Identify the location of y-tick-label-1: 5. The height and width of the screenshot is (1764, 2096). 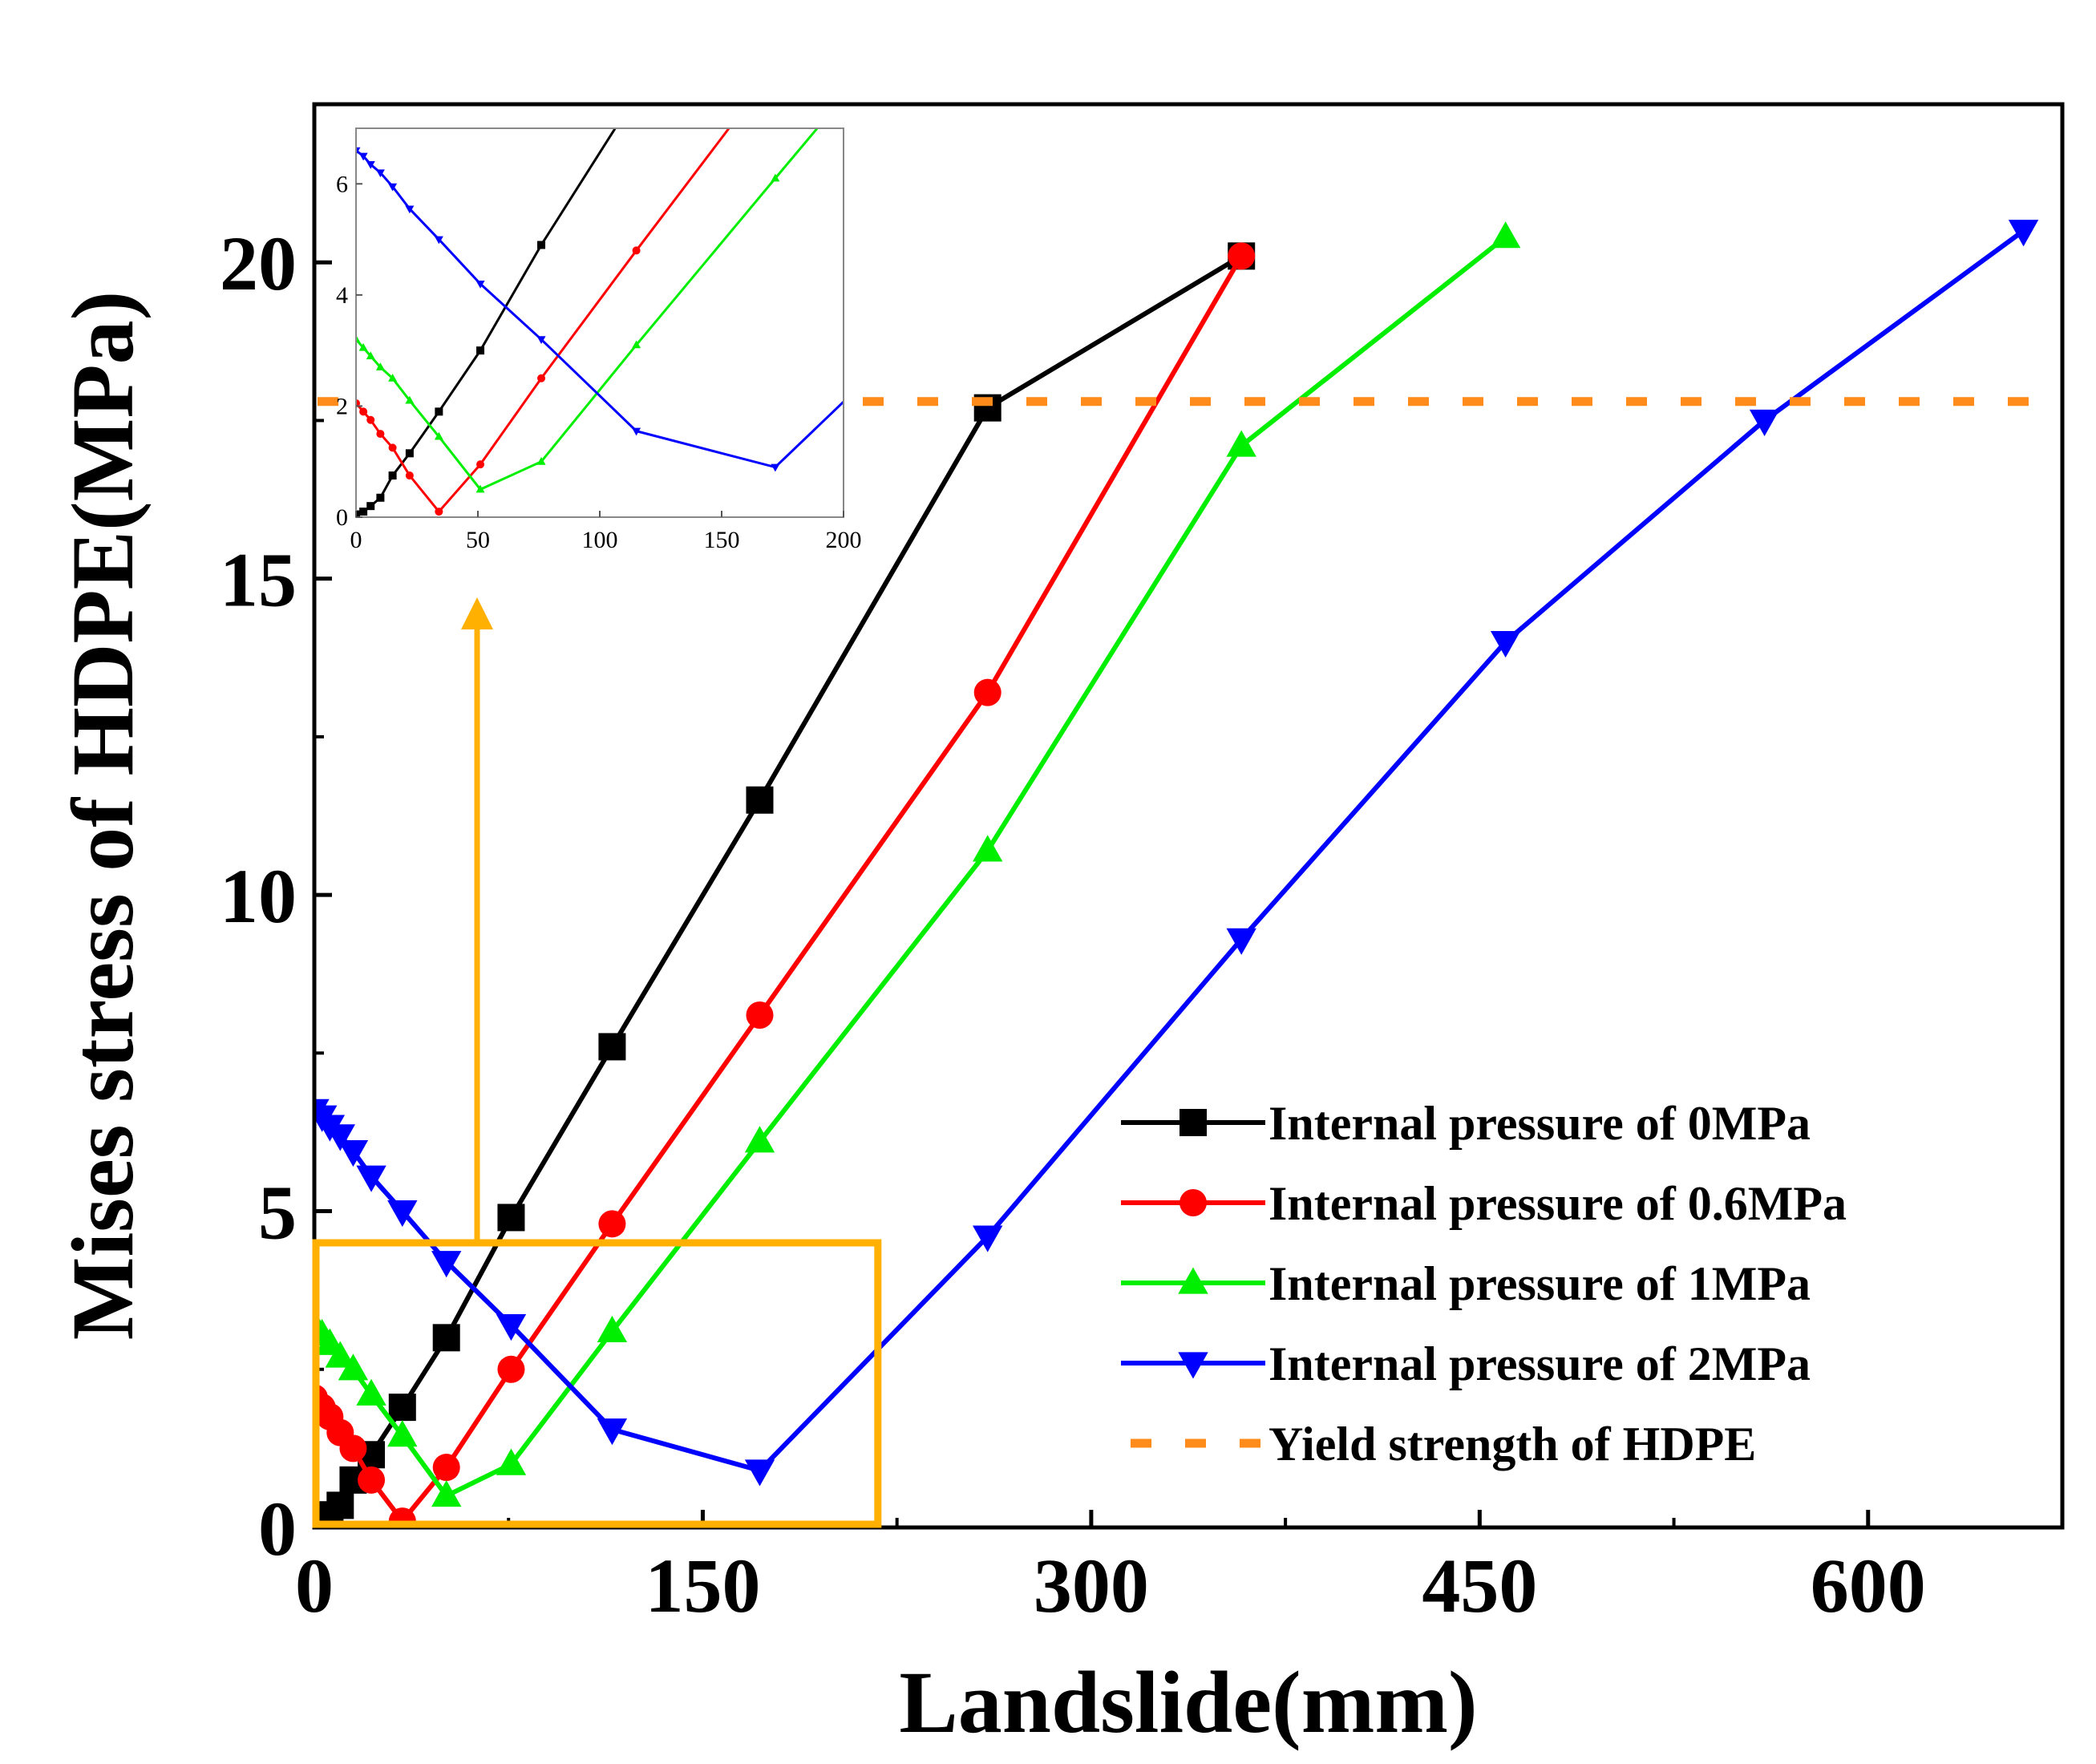
(277, 1213).